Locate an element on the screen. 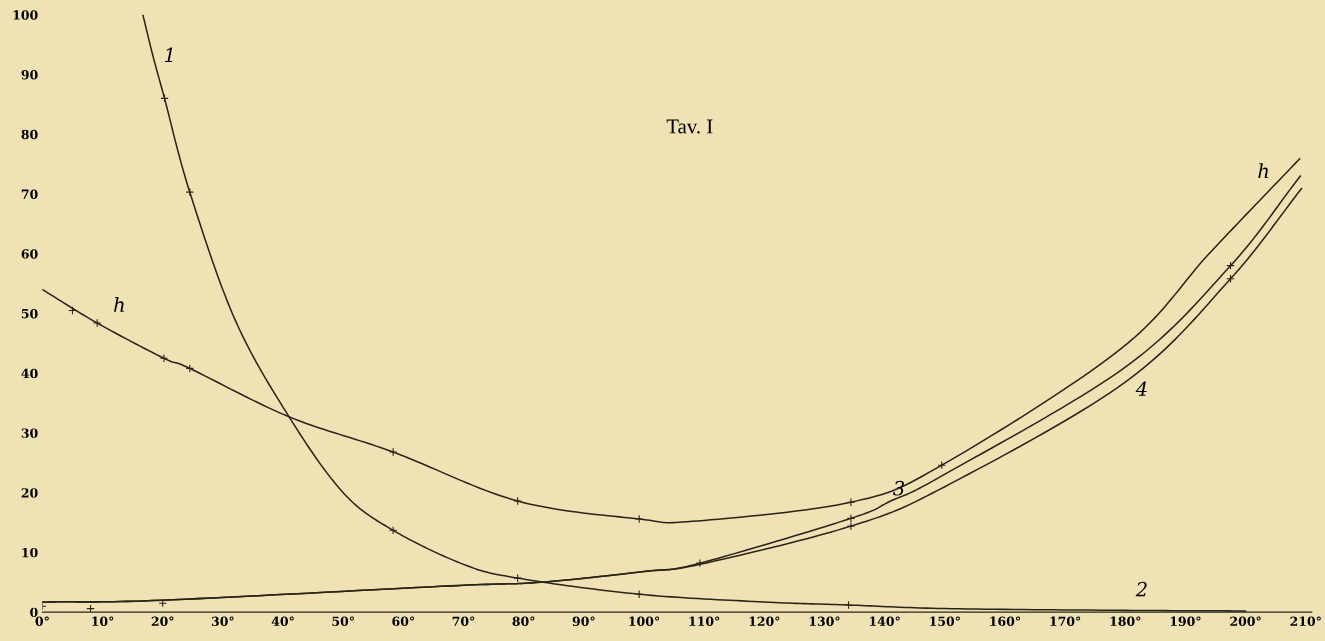  text: Tav. I is located at coordinates (689, 126).